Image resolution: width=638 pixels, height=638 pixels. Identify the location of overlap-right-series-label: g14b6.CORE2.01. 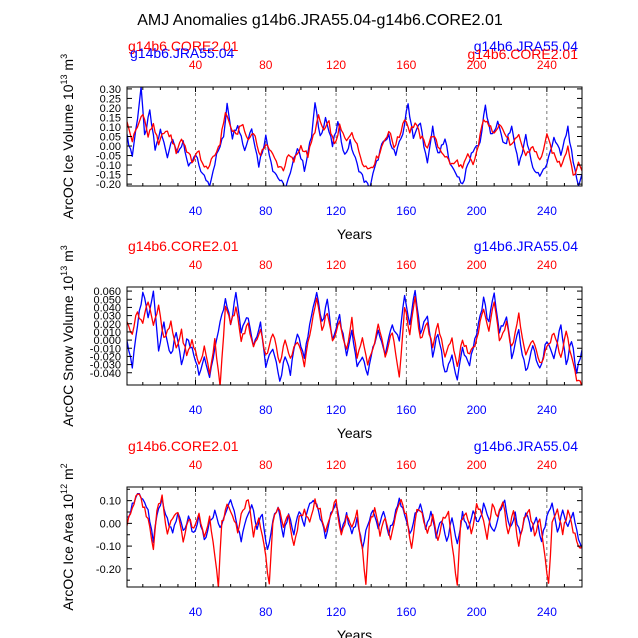
(522, 54).